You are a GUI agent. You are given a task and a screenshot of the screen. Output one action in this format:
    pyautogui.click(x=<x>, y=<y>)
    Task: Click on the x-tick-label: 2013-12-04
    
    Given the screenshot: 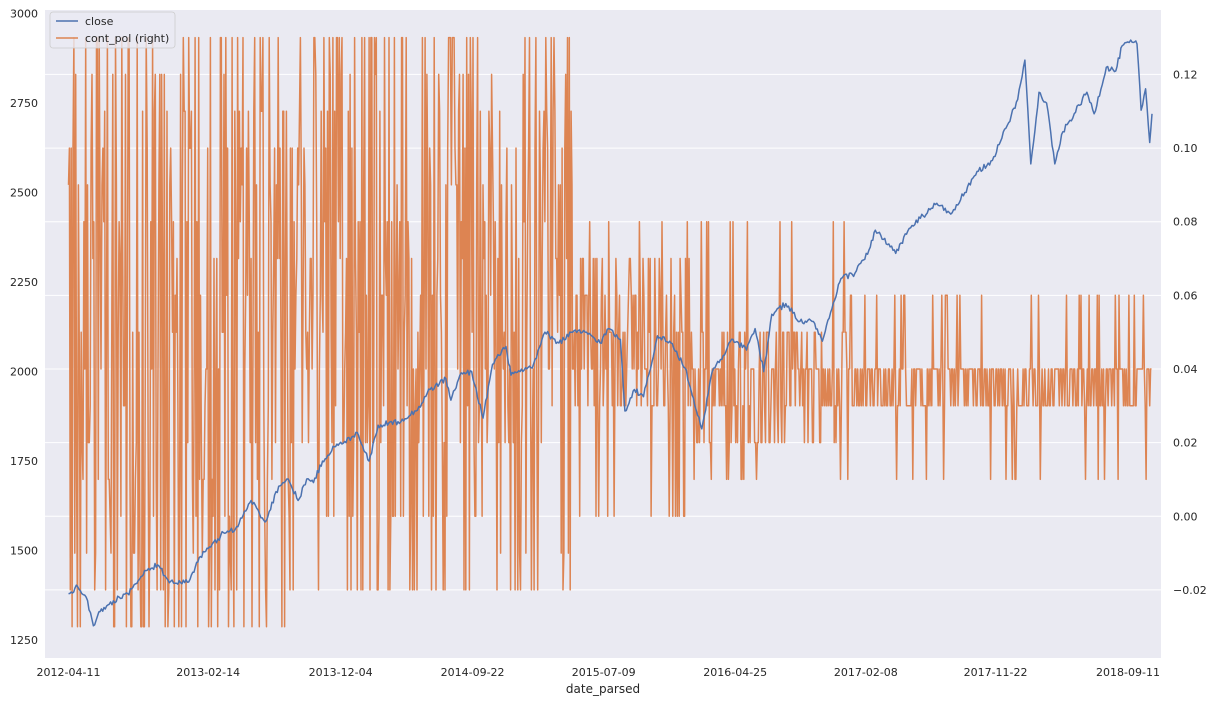 What is the action you would take?
    pyautogui.click(x=341, y=672)
    